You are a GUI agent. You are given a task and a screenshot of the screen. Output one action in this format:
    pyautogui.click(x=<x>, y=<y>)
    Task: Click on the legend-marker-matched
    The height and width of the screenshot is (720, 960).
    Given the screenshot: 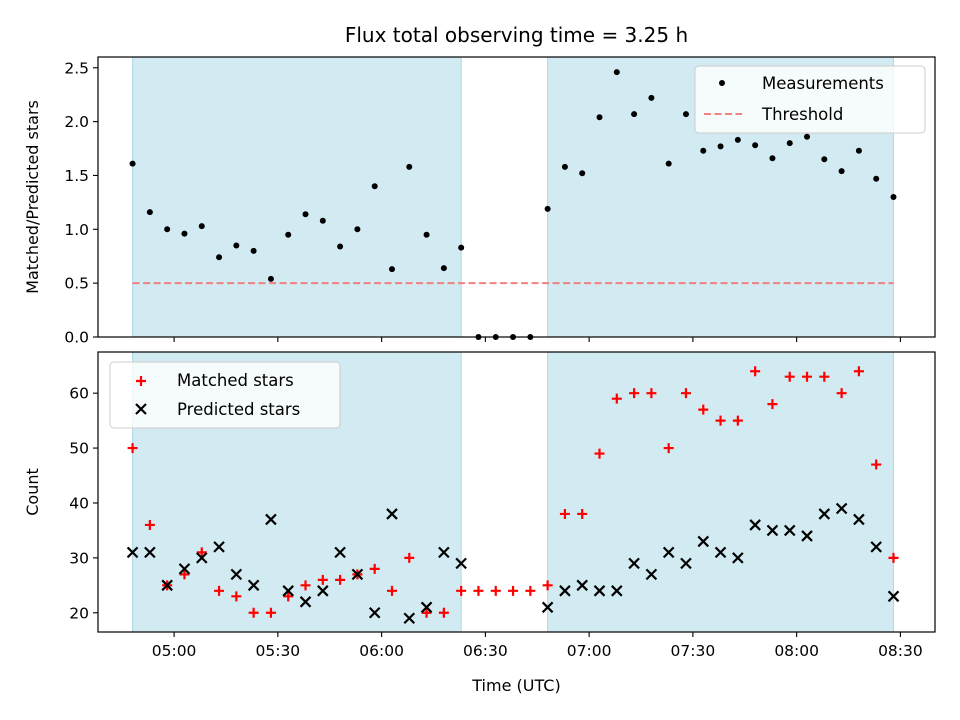 What is the action you would take?
    pyautogui.click(x=141, y=381)
    